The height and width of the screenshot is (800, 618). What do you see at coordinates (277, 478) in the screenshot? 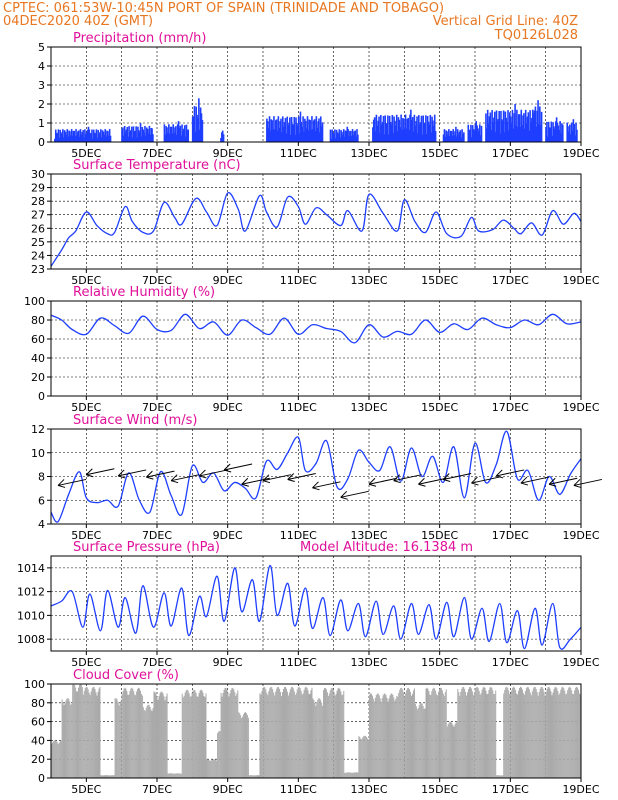
I see `wind-barb-shaft` at bounding box center [277, 478].